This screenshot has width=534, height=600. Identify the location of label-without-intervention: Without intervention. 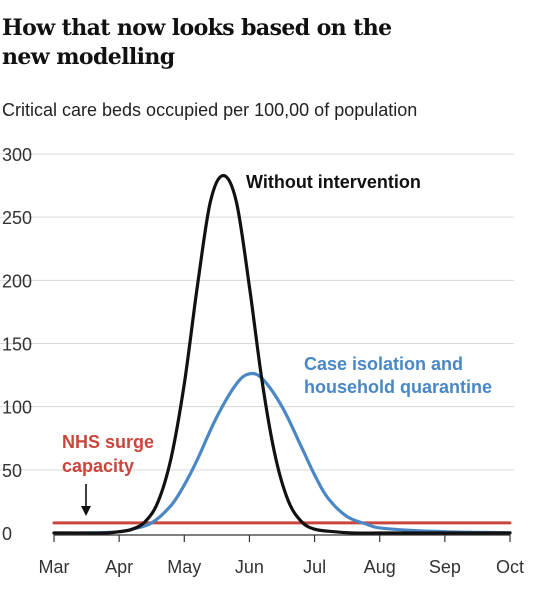
(333, 182).